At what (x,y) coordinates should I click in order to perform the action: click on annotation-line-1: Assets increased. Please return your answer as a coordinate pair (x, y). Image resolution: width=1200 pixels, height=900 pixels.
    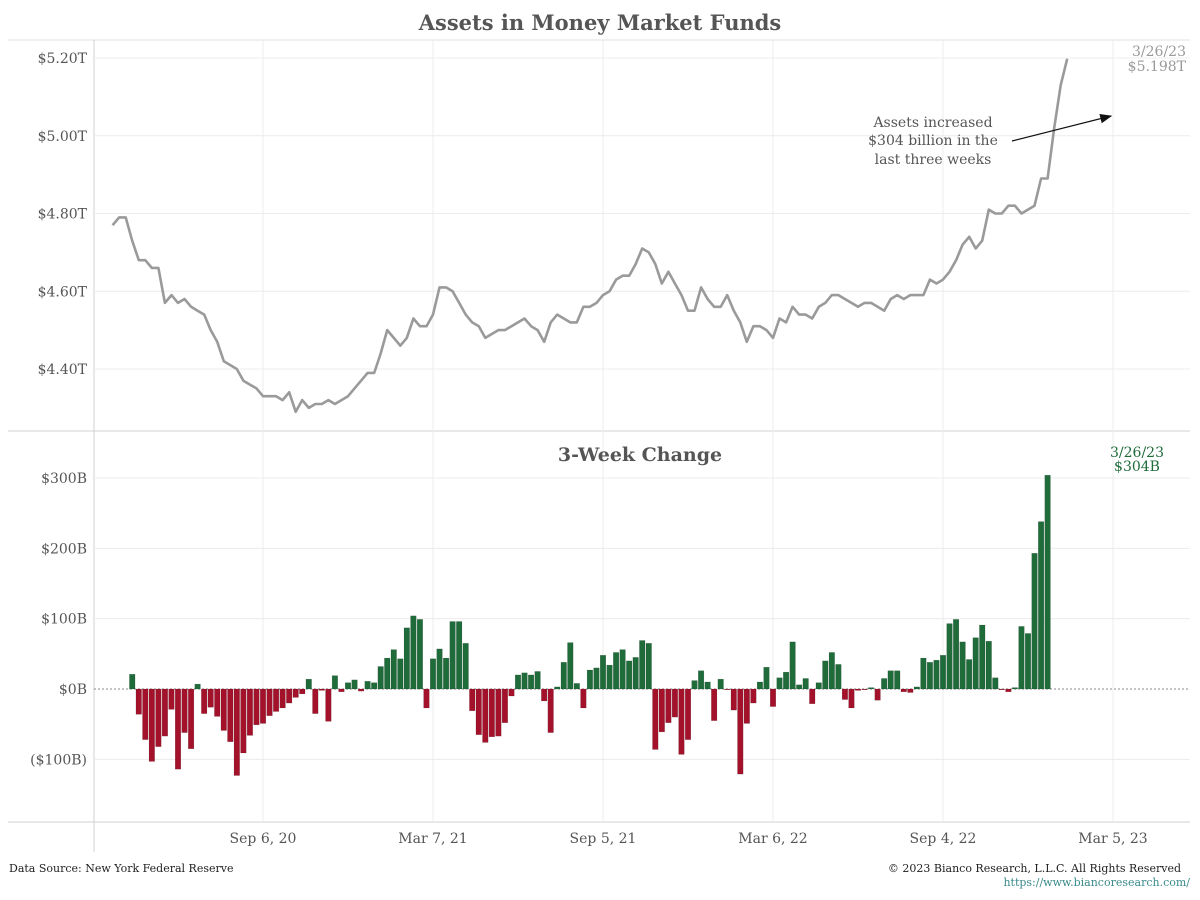
    Looking at the image, I should click on (932, 123).